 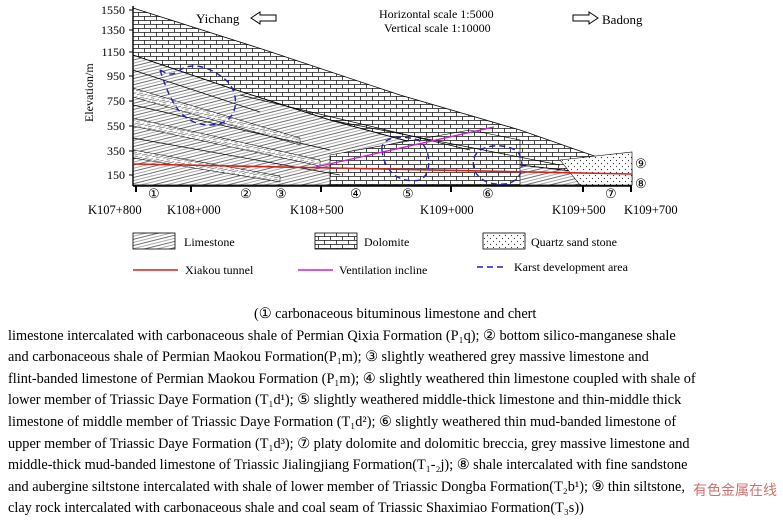 I want to click on y-tick-350: 350, so click(x=116, y=151).